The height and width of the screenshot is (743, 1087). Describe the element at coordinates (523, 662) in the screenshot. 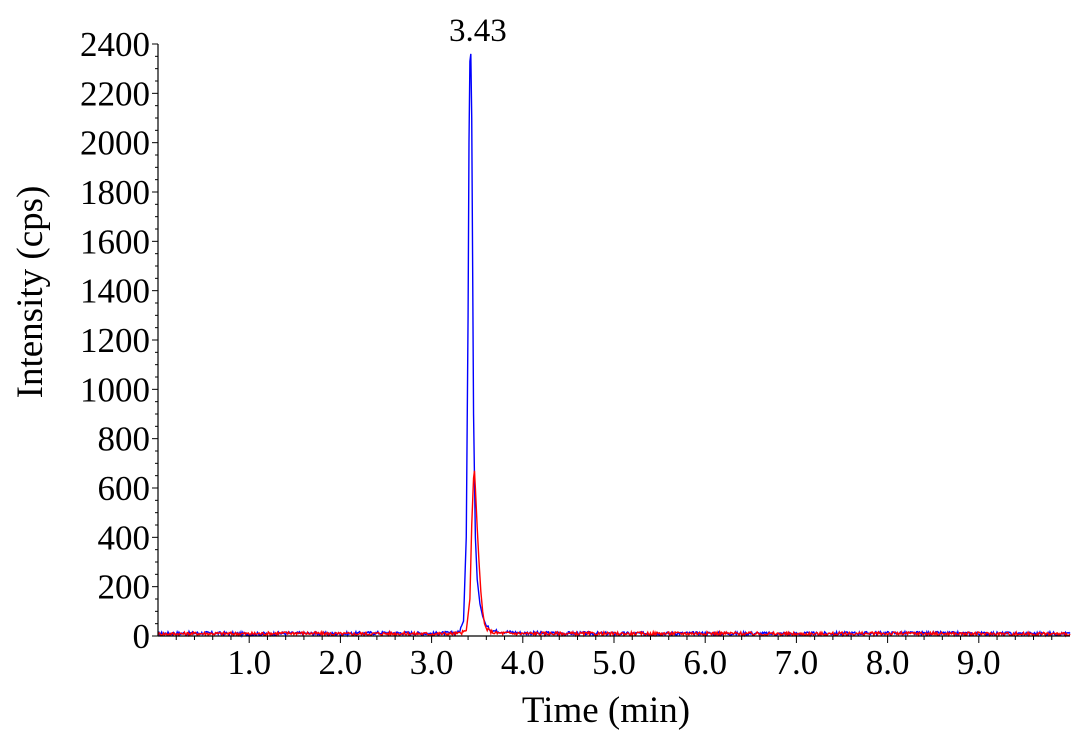

I see `x-tick-label: 4.0` at that location.